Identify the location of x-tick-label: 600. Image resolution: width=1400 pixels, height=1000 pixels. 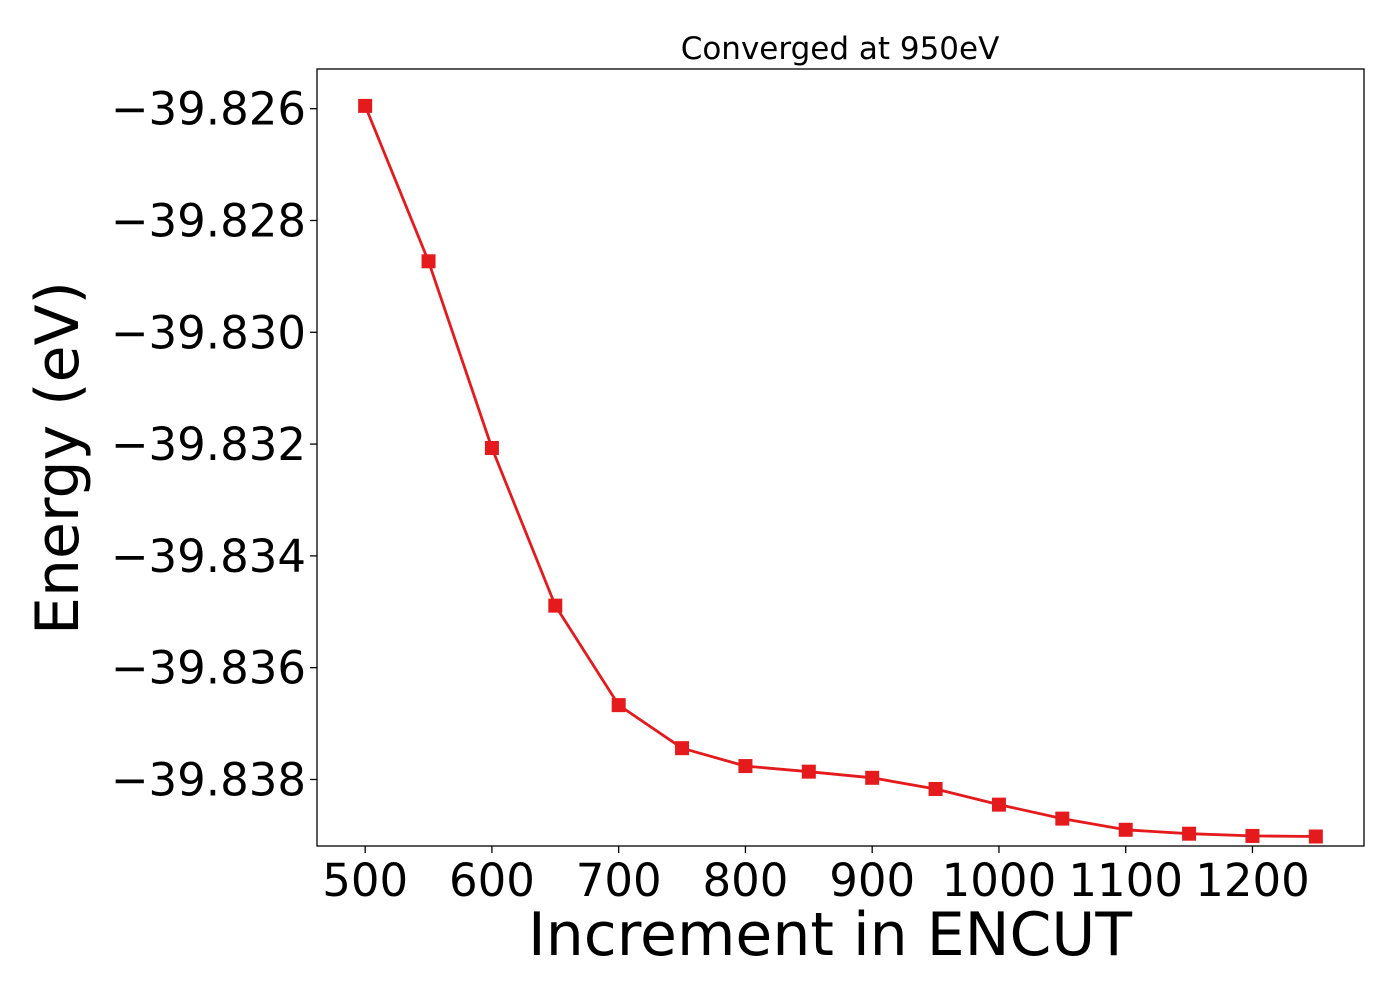
(492, 880).